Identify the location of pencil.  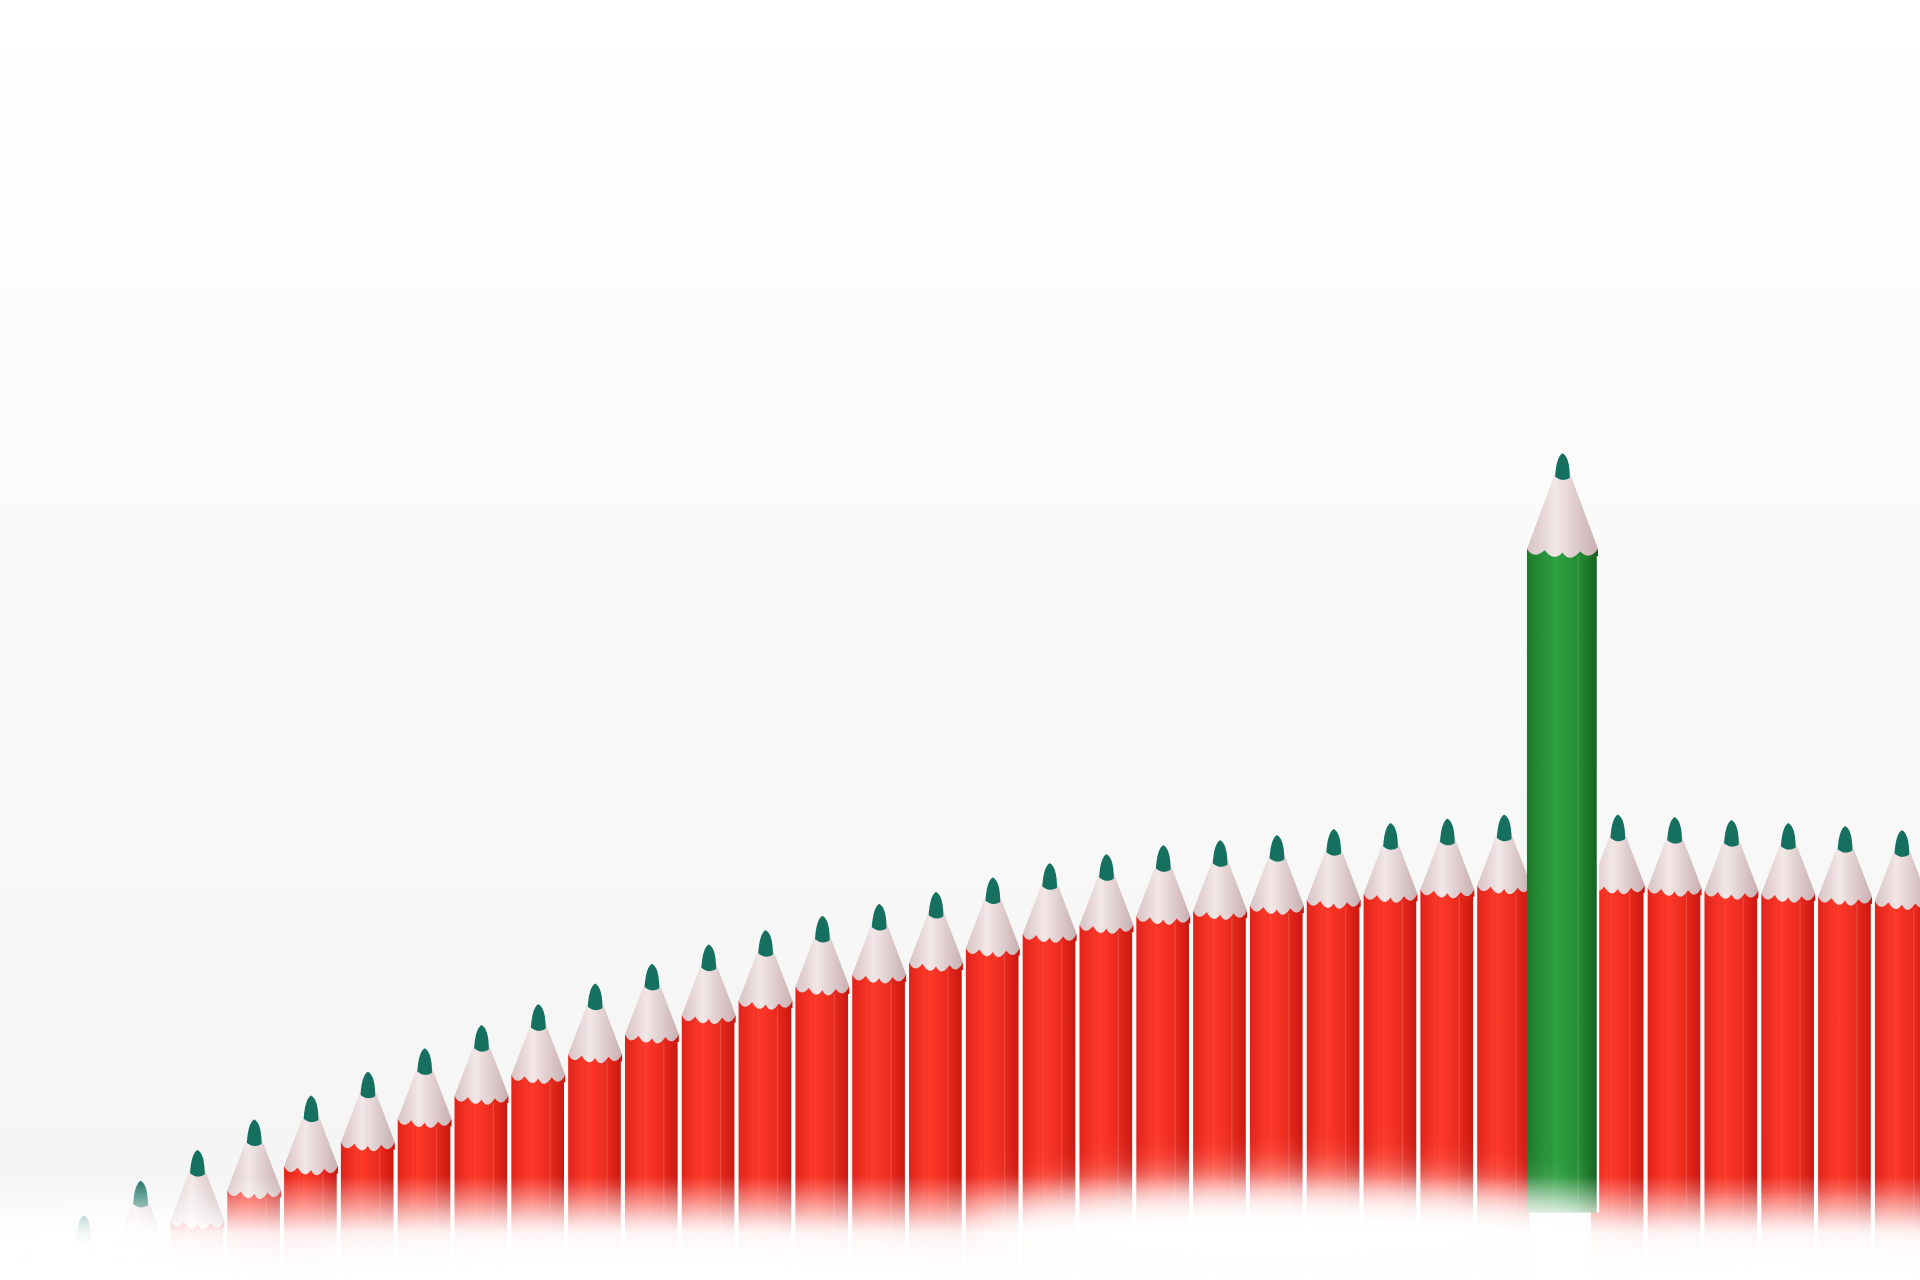
(1563, 833).